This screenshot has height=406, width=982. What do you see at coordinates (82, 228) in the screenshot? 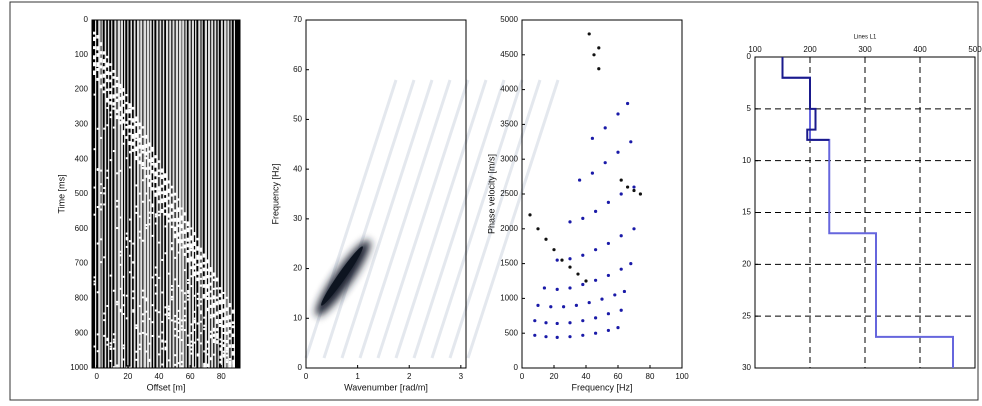
I see `y-tick-label: 600` at bounding box center [82, 228].